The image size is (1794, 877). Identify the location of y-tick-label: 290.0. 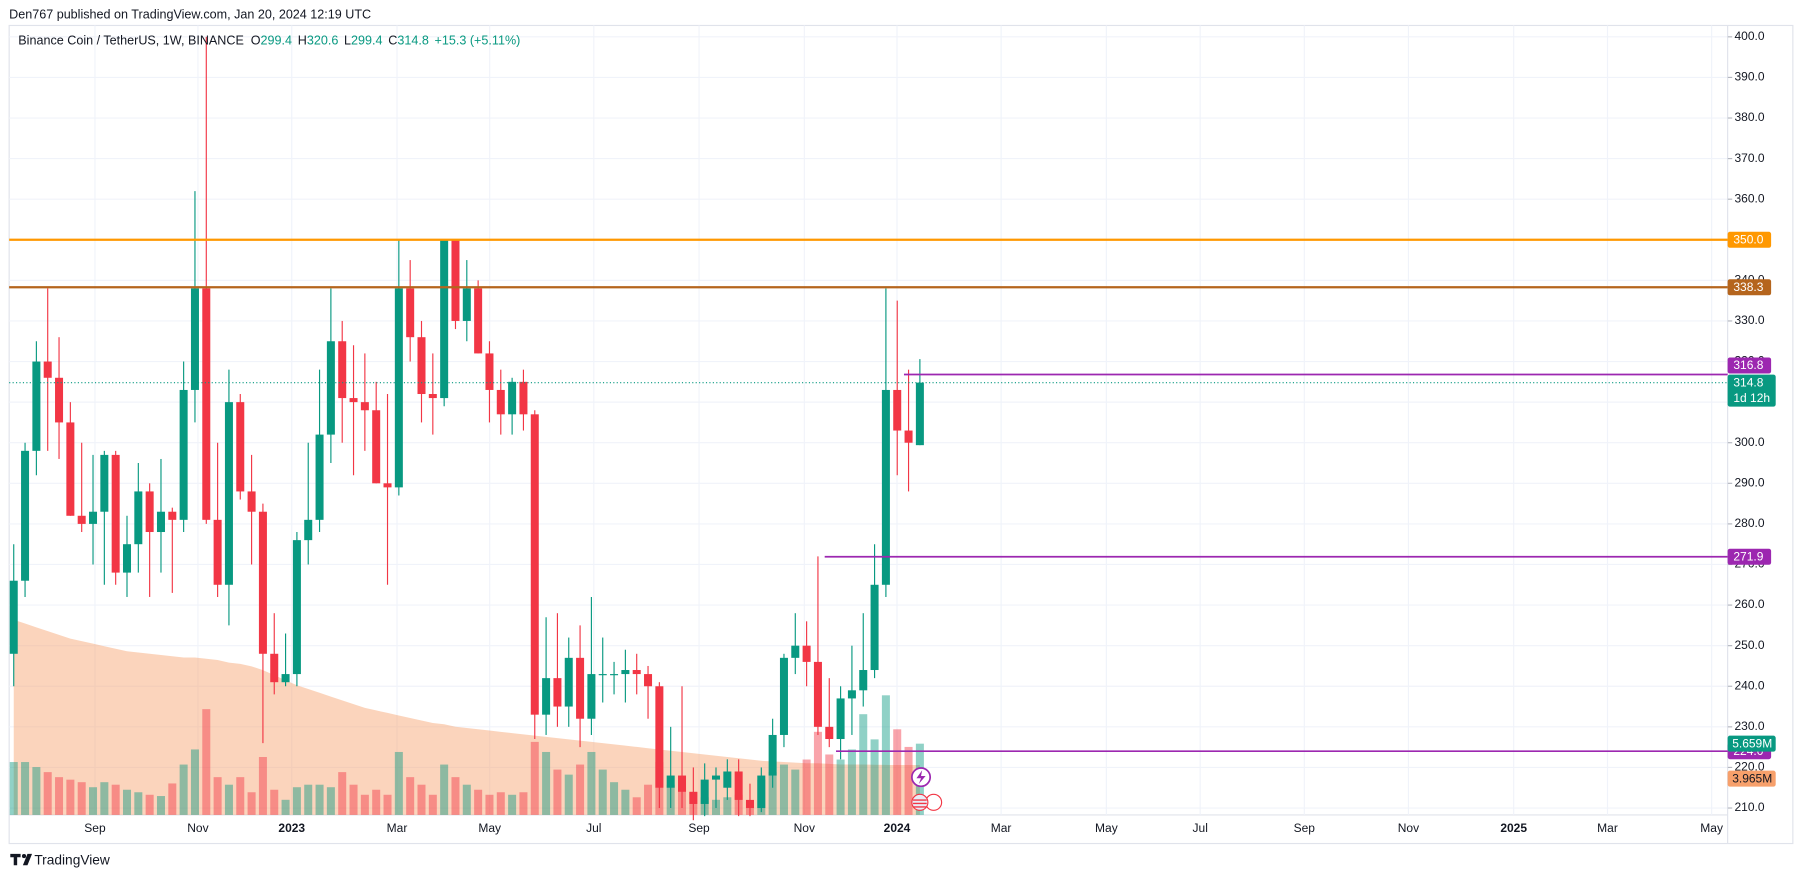
(1750, 482).